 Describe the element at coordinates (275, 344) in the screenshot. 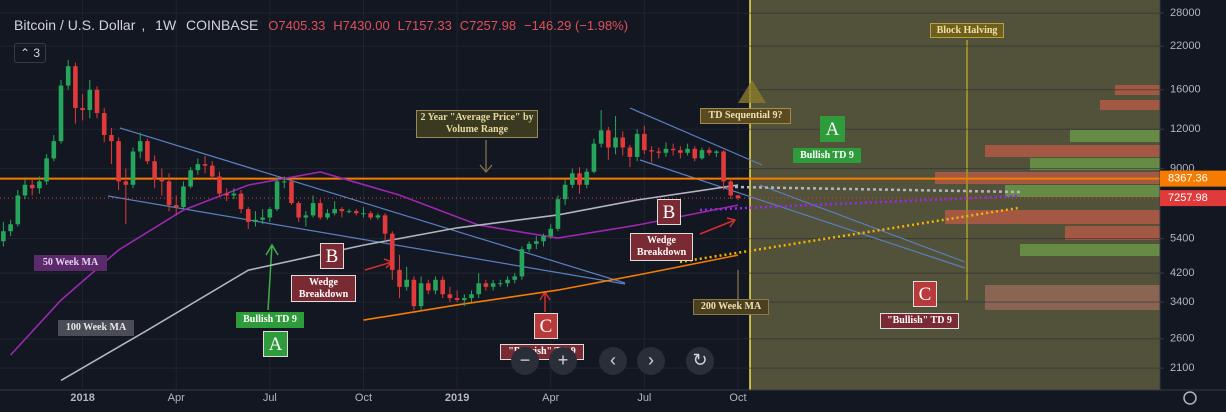

I see `annotation: A` at that location.